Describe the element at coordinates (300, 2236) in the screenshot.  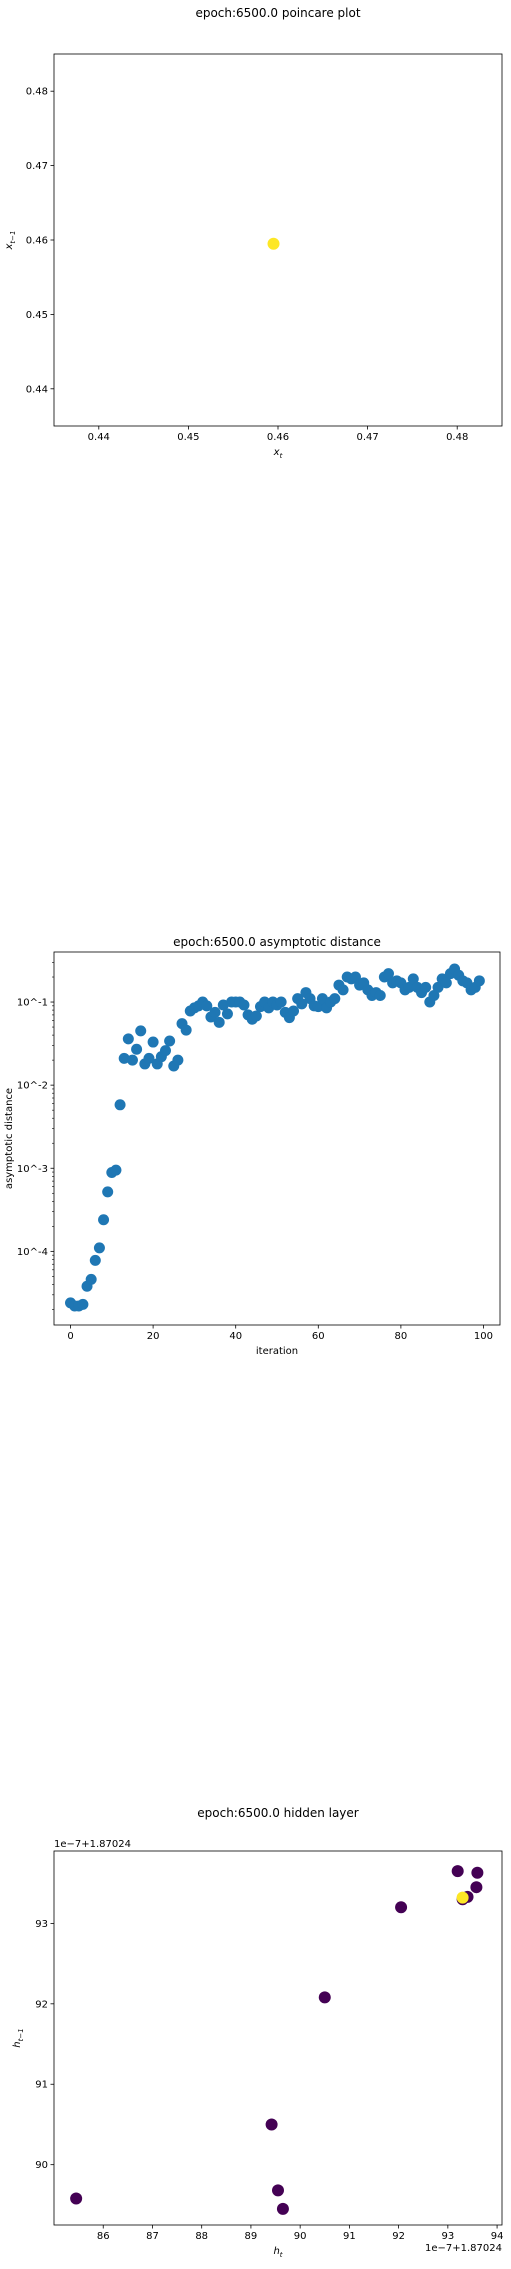
I see `x-tick-label: 90` at that location.